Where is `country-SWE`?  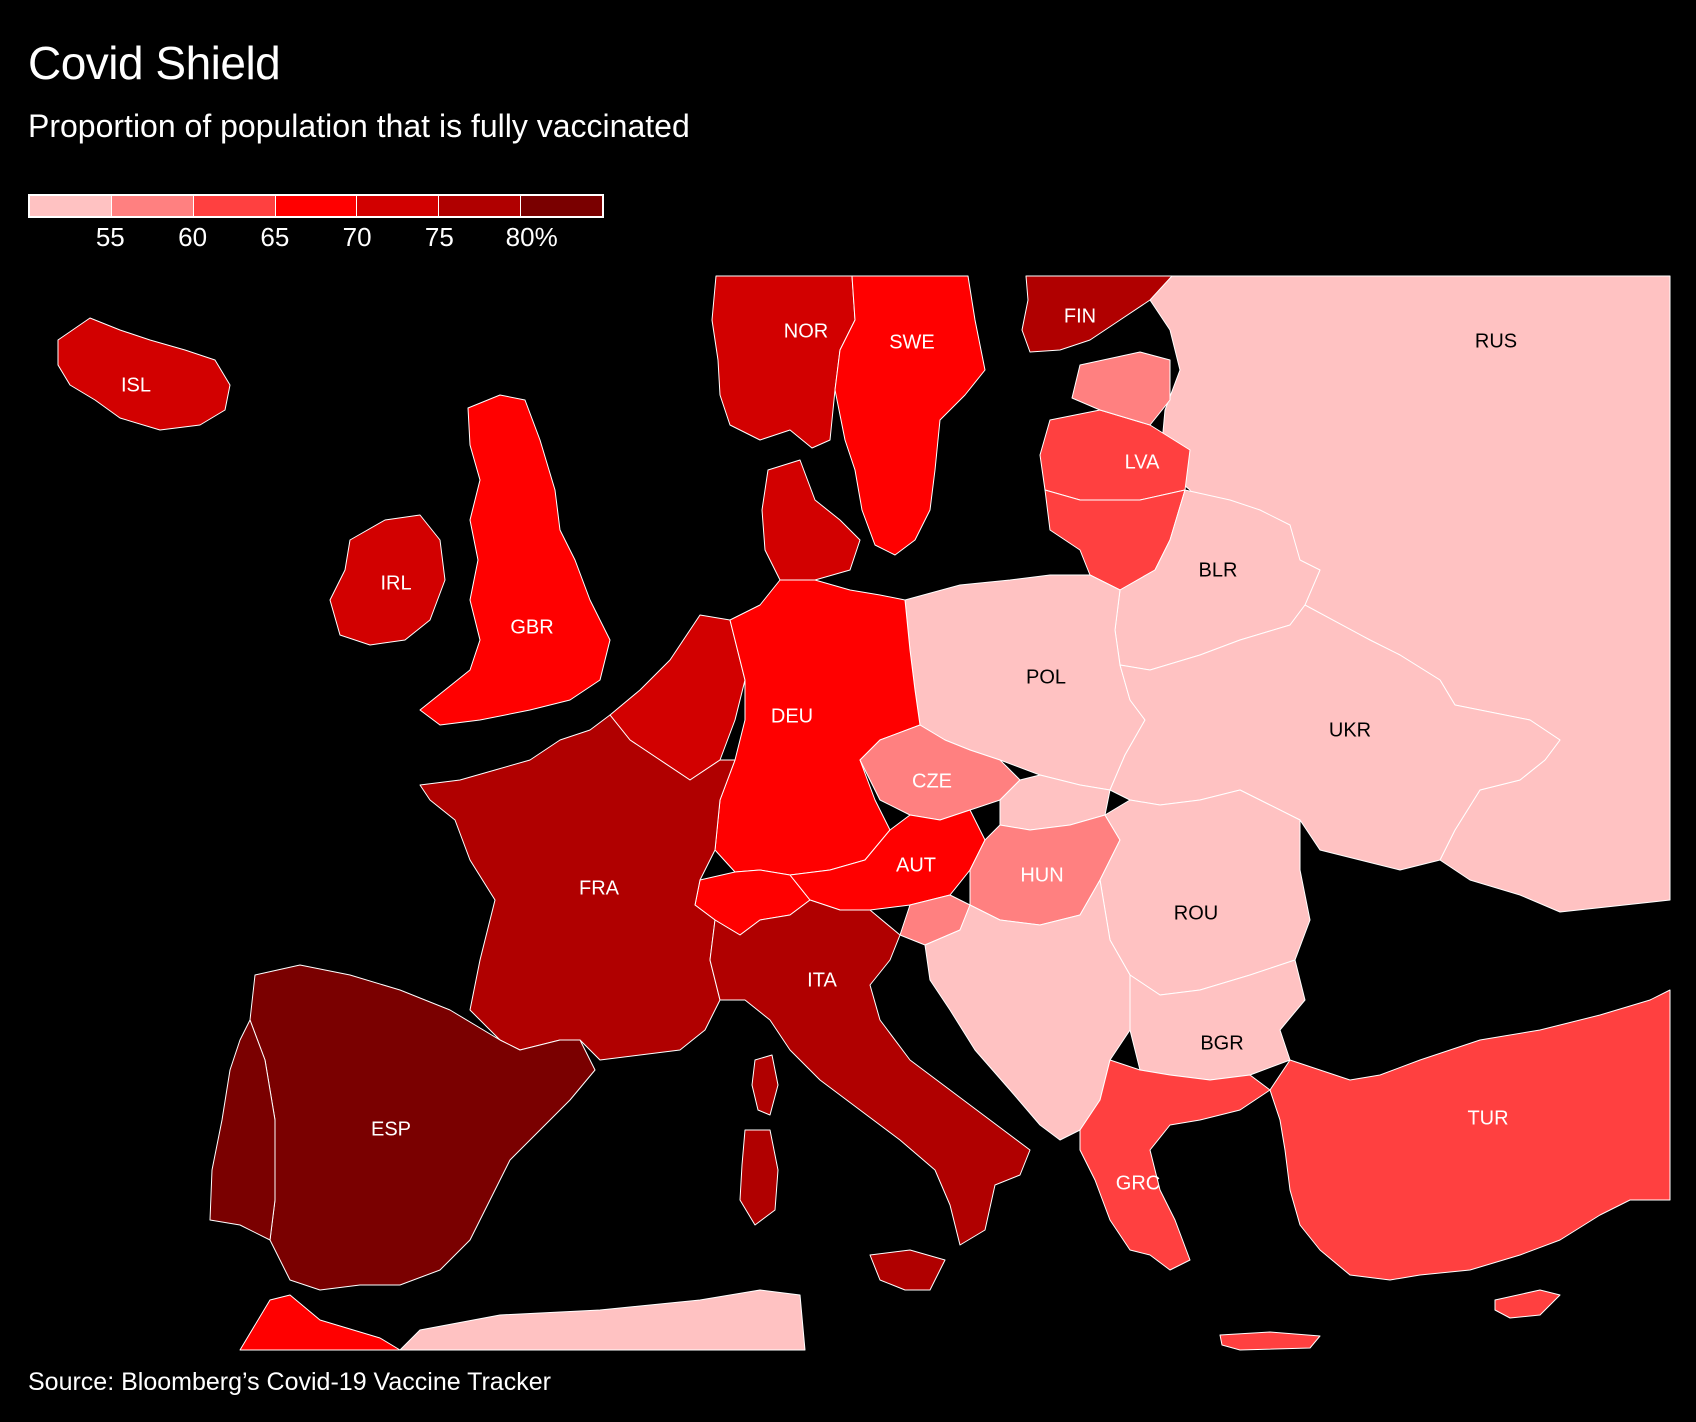 country-SWE is located at coordinates (910, 415).